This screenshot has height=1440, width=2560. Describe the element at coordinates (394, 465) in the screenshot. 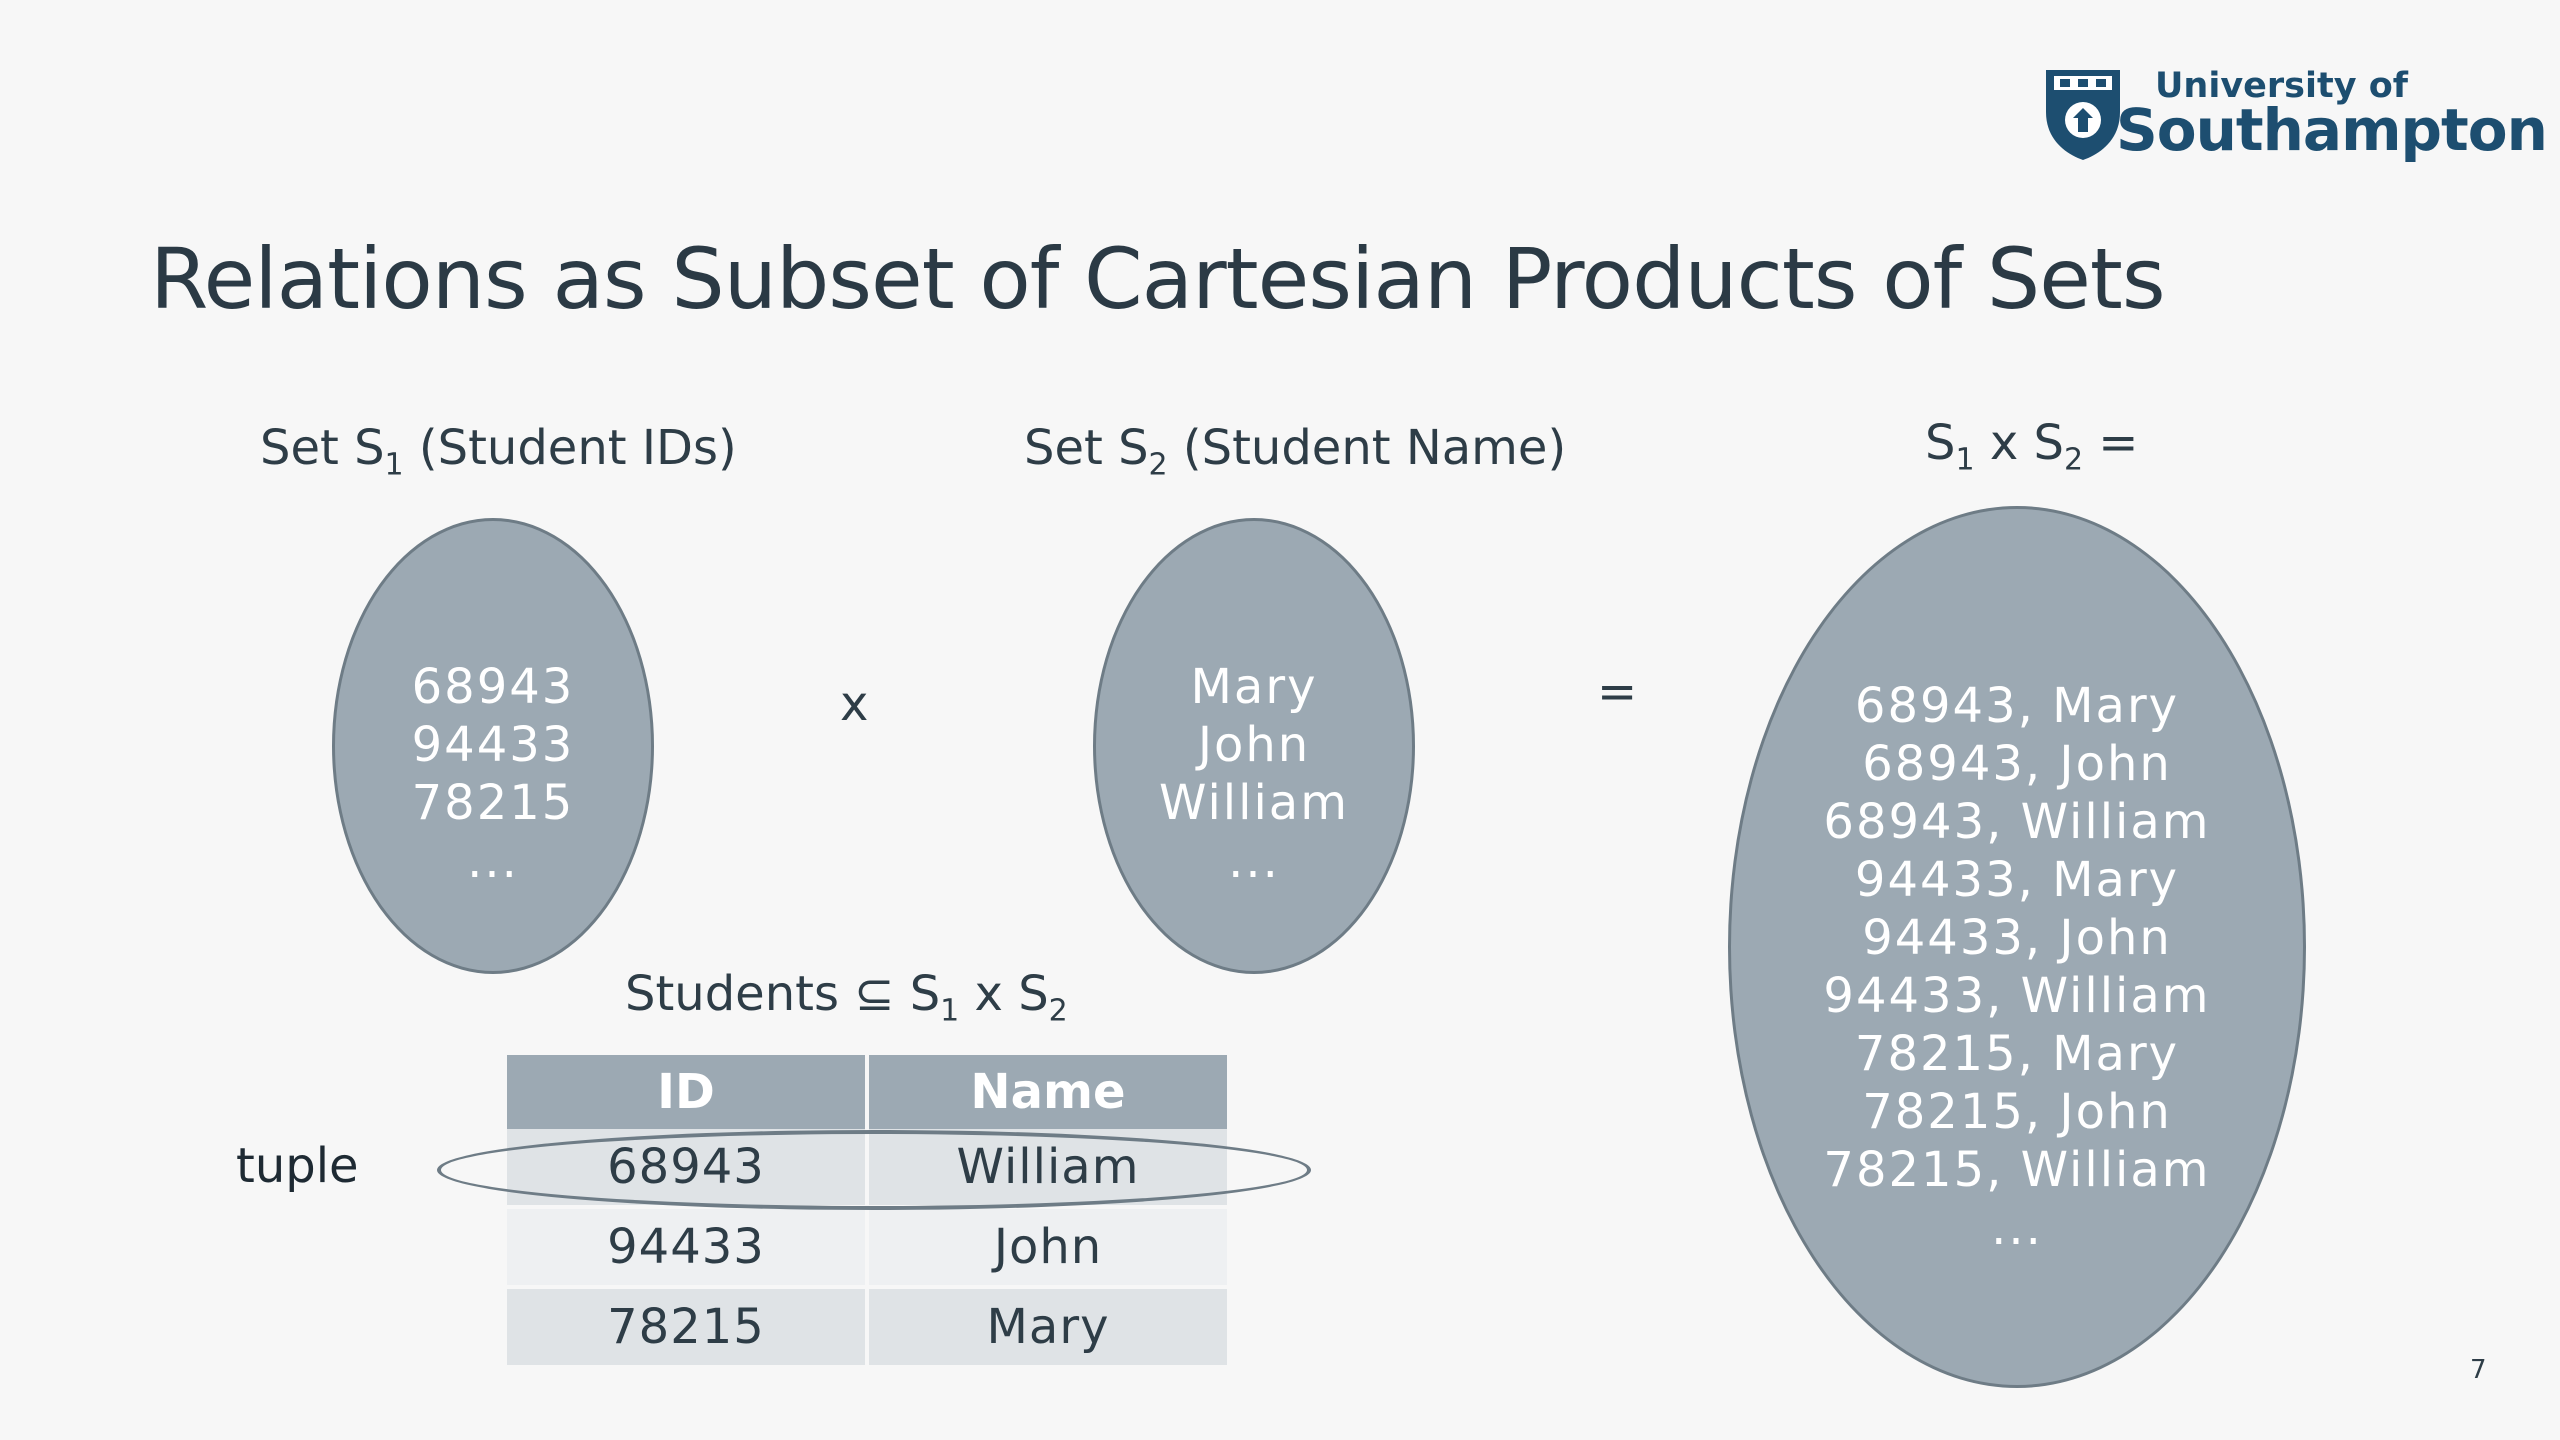

I see `set1-label-subscript: 1` at that location.